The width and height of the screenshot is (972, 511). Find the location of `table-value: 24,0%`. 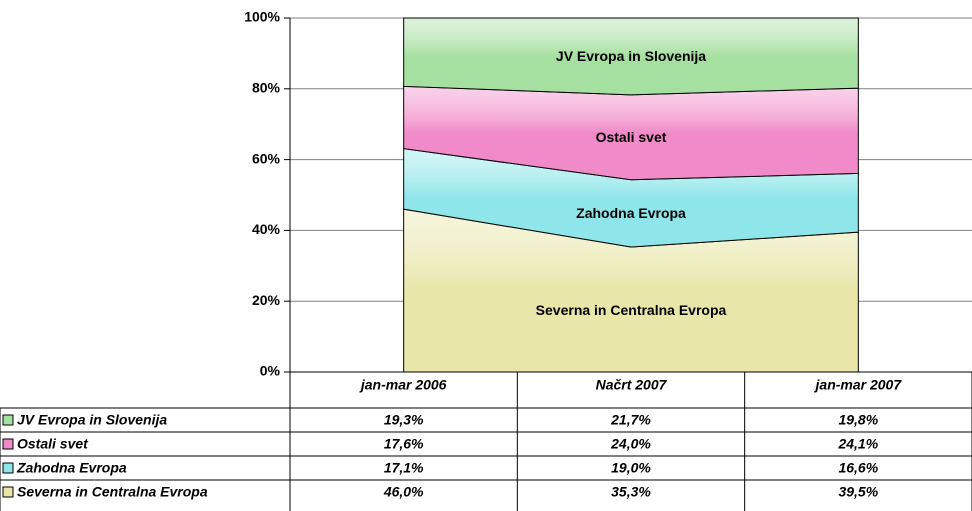

table-value: 24,0% is located at coordinates (630, 444).